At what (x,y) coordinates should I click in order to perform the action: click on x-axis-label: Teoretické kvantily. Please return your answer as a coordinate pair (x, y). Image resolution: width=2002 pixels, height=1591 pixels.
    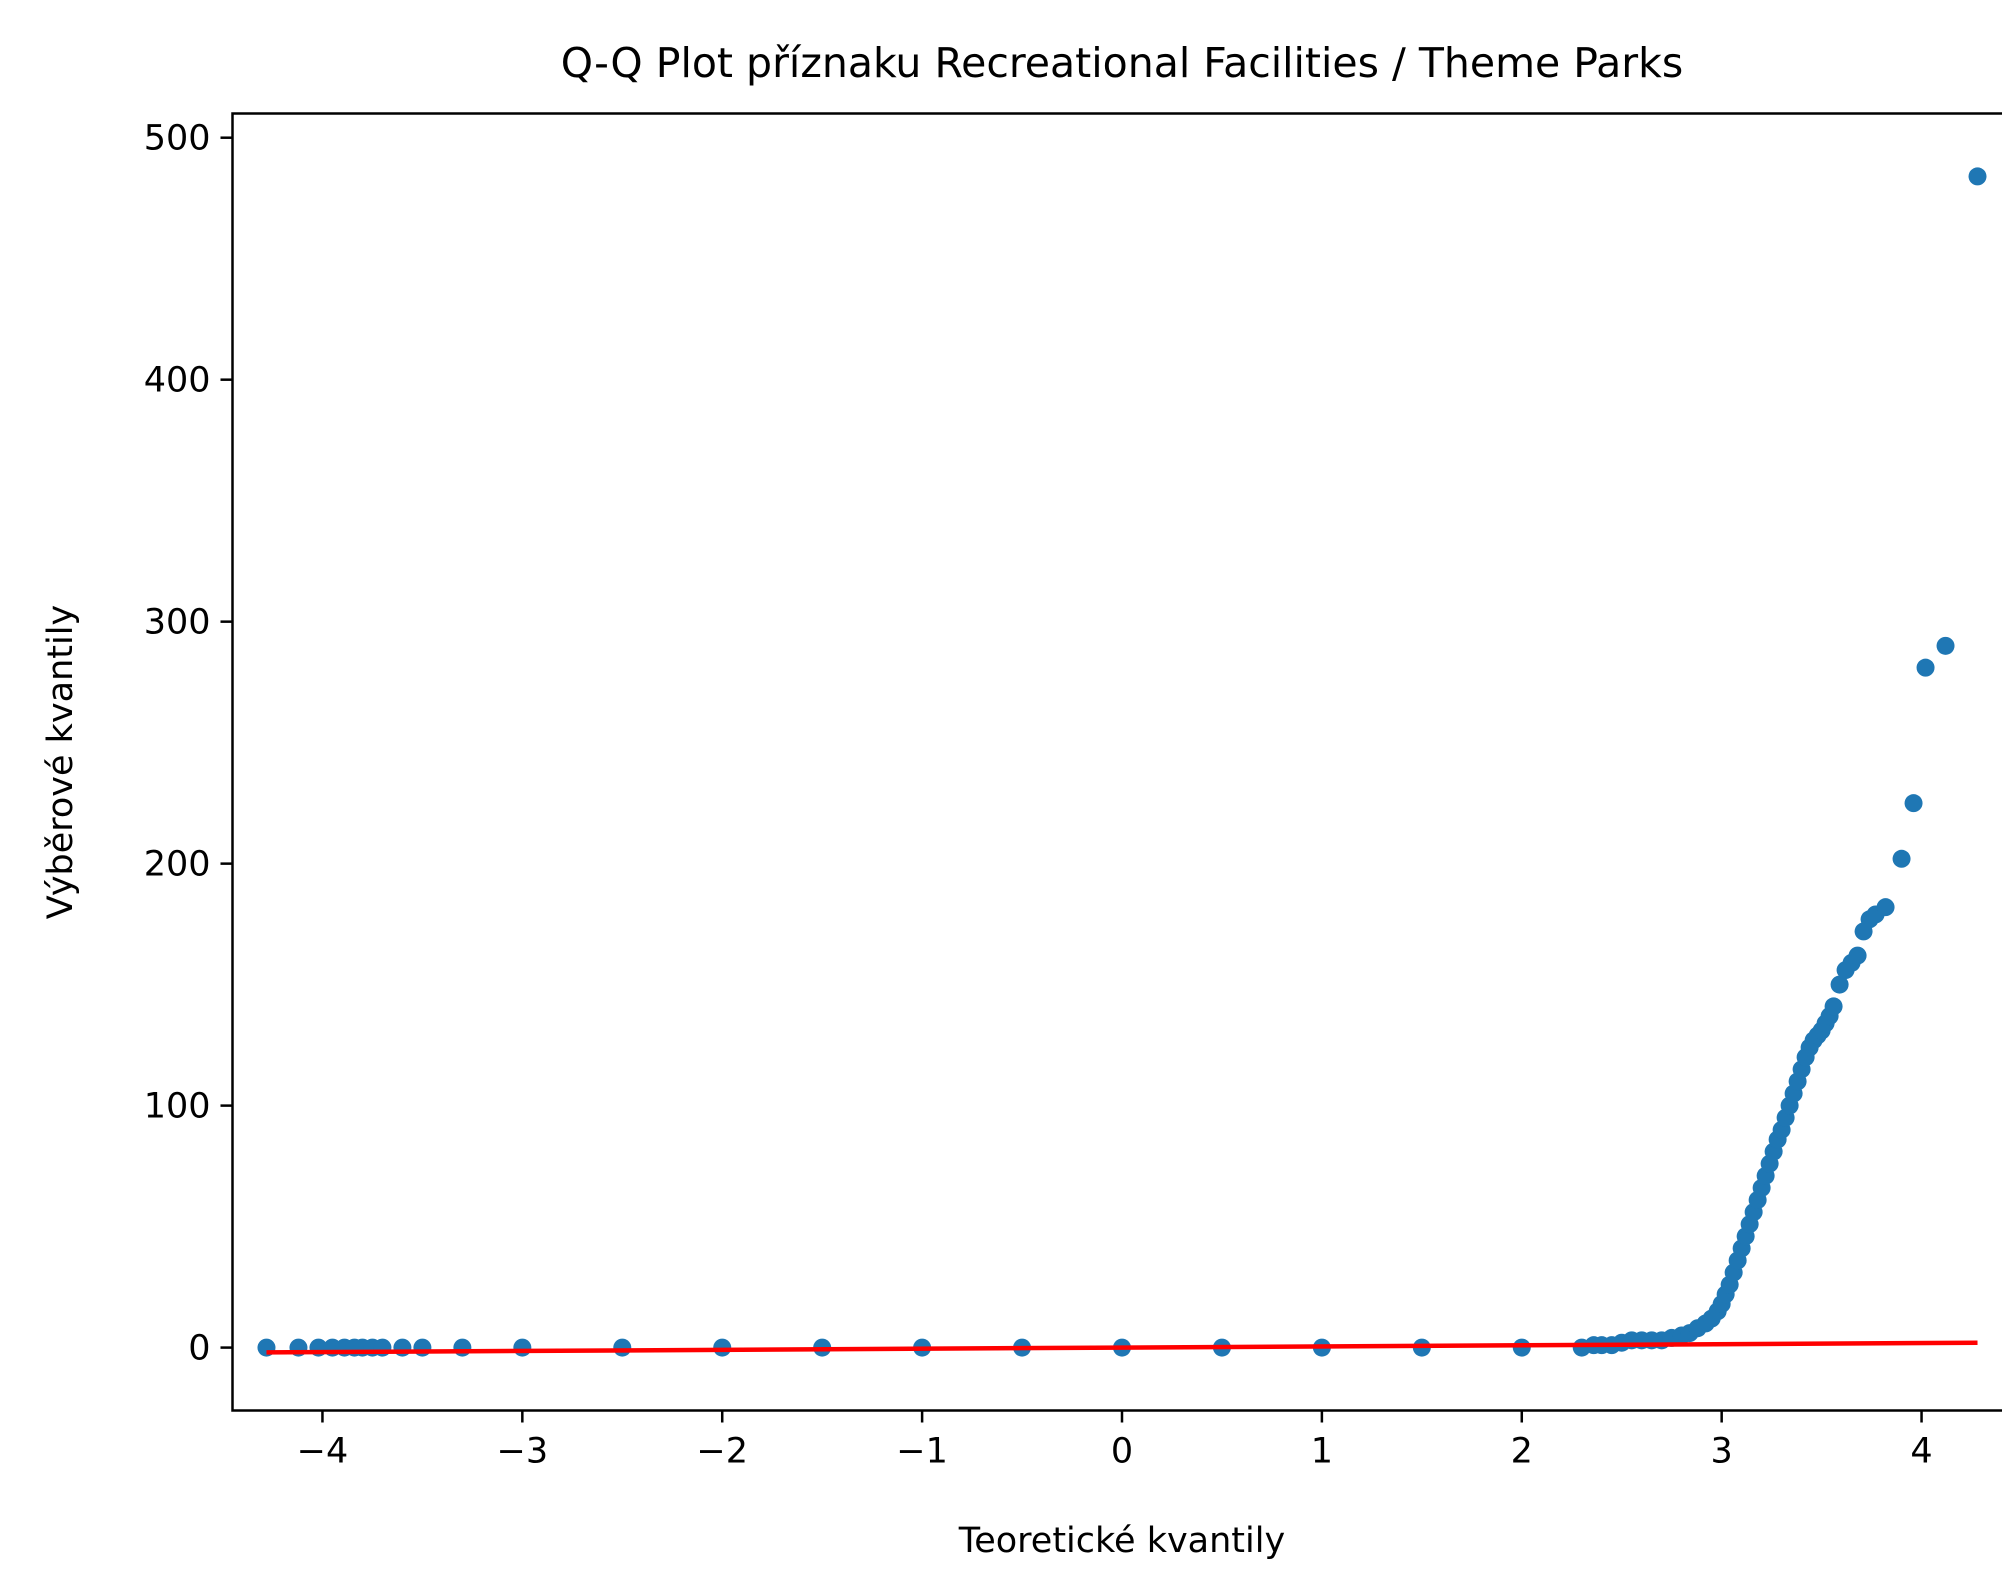
    Looking at the image, I should click on (1121, 1541).